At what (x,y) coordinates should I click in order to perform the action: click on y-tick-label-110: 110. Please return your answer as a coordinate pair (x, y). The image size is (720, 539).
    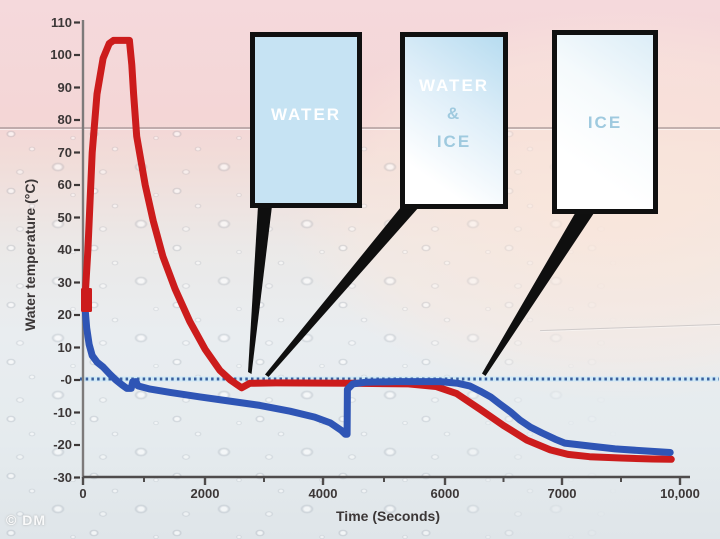
    Looking at the image, I should click on (61, 22).